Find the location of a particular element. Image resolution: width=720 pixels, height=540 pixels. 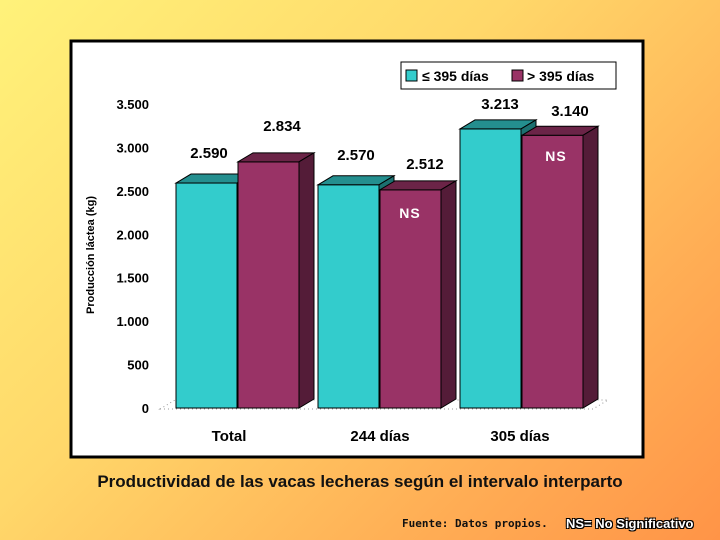

ns-legend-note: NS= No Significativo is located at coordinates (630, 523).